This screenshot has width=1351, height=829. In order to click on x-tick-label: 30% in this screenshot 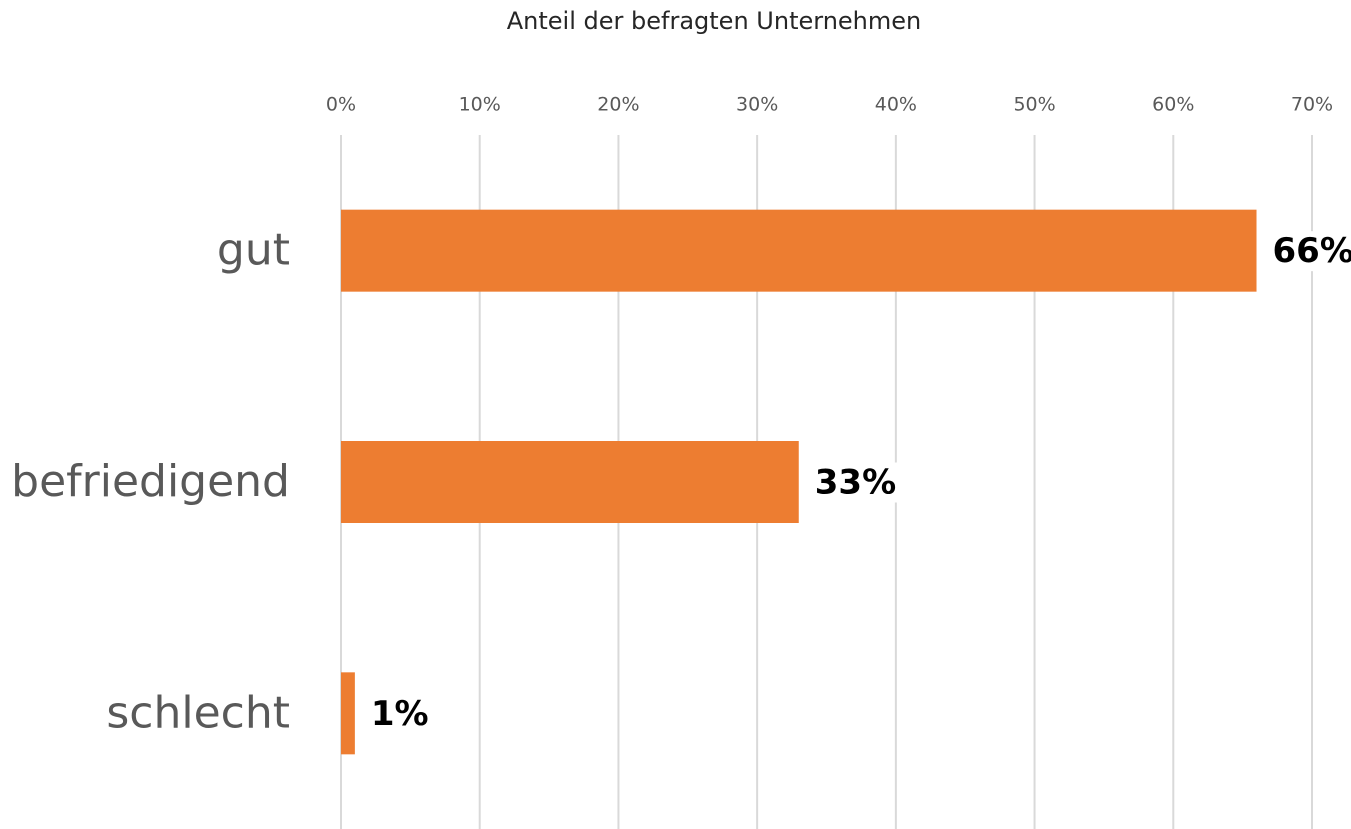, I will do `click(757, 105)`.